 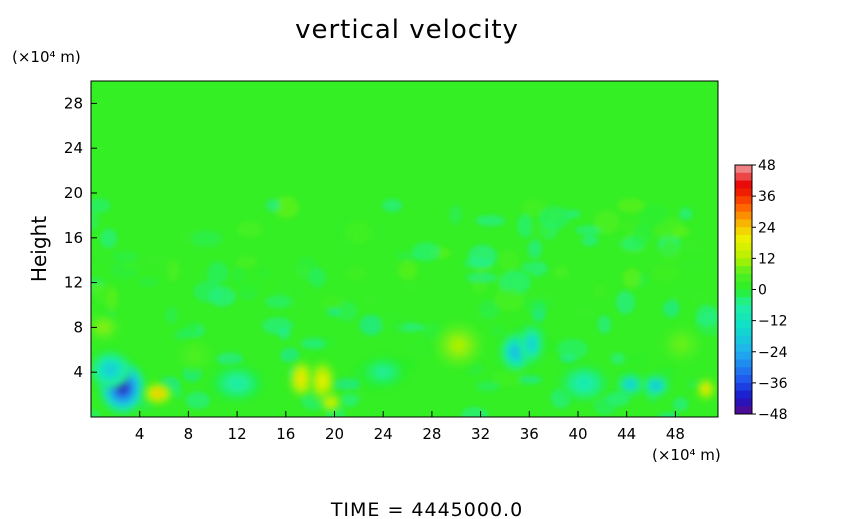 What do you see at coordinates (529, 434) in the screenshot?
I see `x-tick-label: 36` at bounding box center [529, 434].